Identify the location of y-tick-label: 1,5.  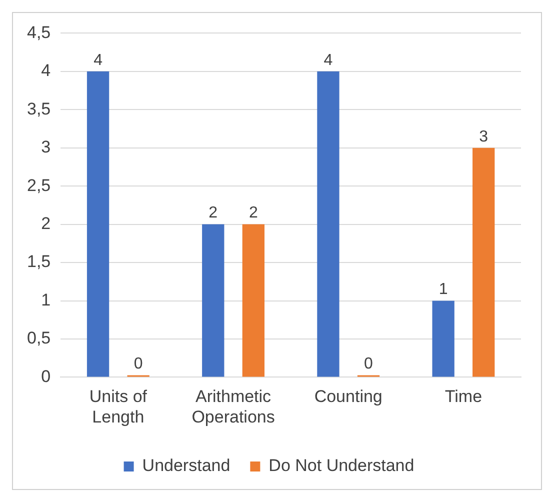
(38, 262).